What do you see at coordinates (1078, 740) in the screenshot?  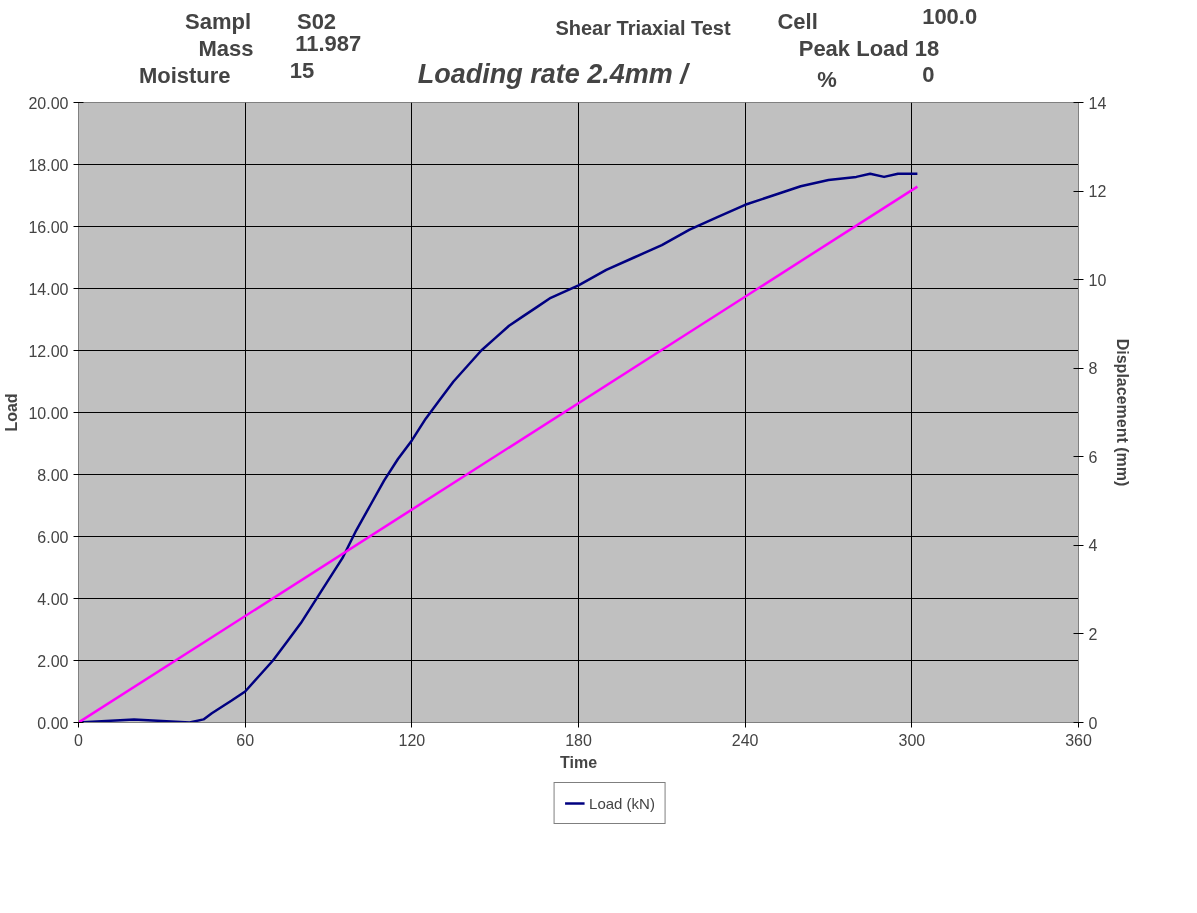 I see `x-tick-label: 360` at bounding box center [1078, 740].